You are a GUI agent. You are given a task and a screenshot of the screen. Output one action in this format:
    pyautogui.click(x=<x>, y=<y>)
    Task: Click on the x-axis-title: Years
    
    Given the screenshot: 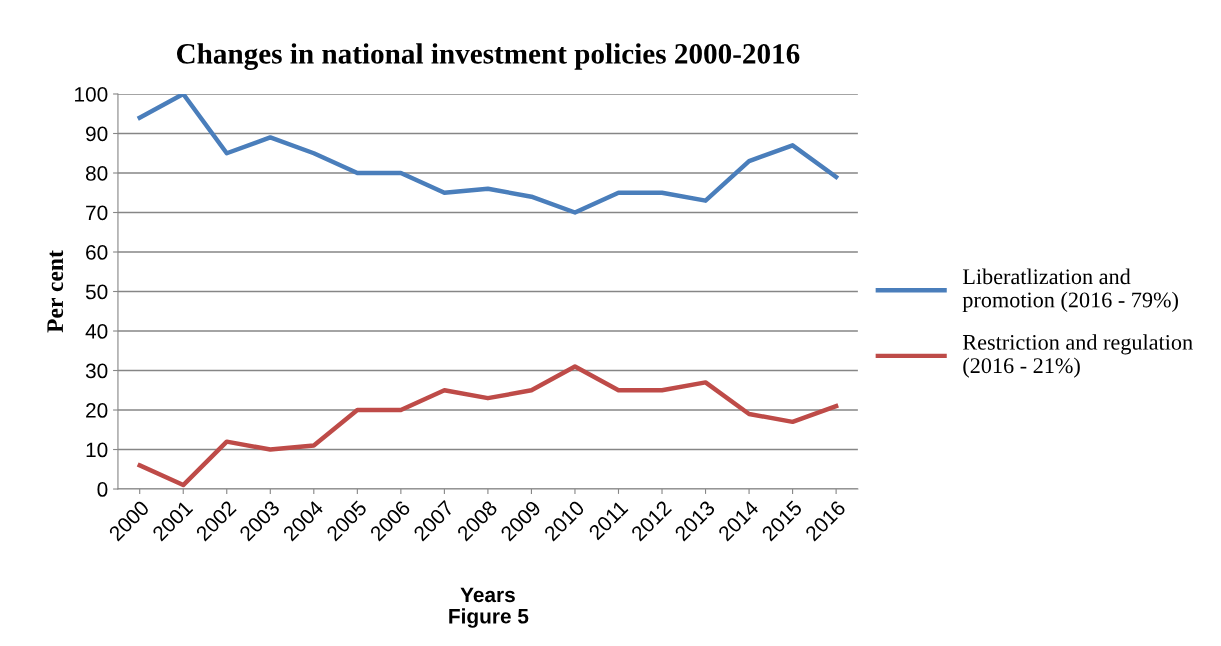 What is the action you would take?
    pyautogui.click(x=487, y=595)
    